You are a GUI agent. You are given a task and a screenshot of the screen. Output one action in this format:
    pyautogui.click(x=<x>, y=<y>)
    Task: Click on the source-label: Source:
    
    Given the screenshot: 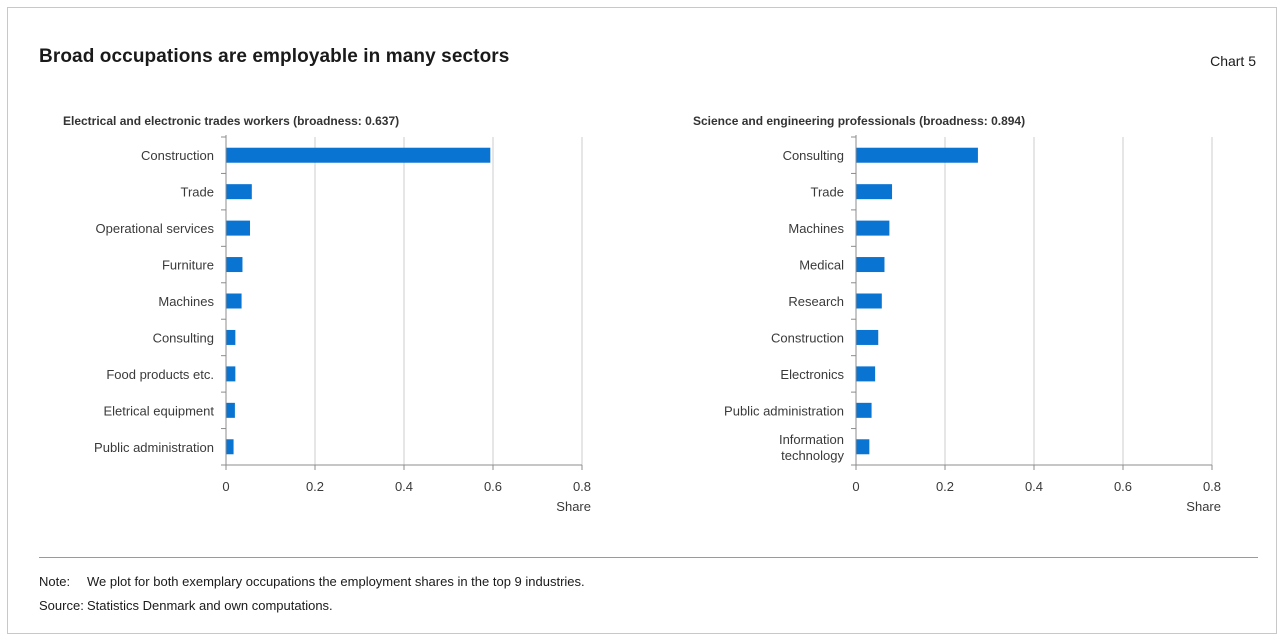 What is the action you would take?
    pyautogui.click(x=61, y=605)
    